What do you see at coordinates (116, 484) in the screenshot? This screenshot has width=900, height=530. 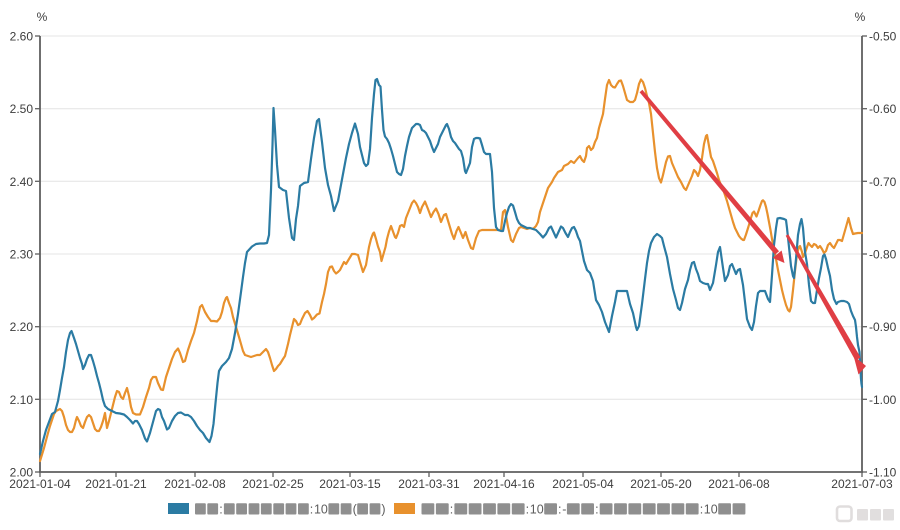 I see `svg-text: 2021-01-21` at bounding box center [116, 484].